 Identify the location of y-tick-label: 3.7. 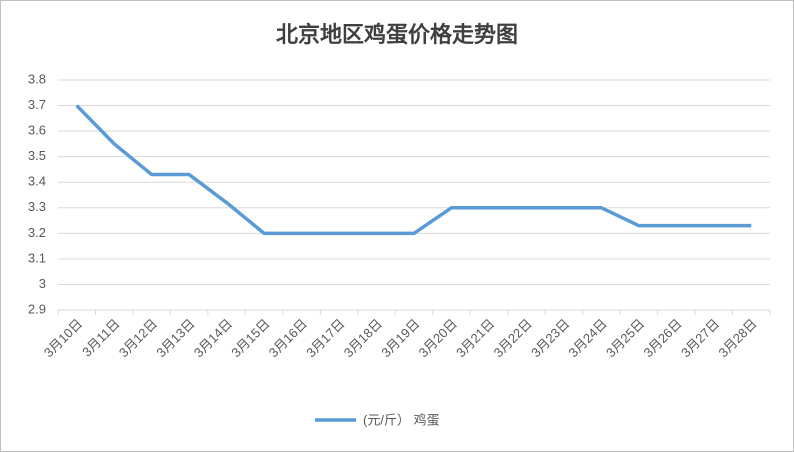
(37, 104).